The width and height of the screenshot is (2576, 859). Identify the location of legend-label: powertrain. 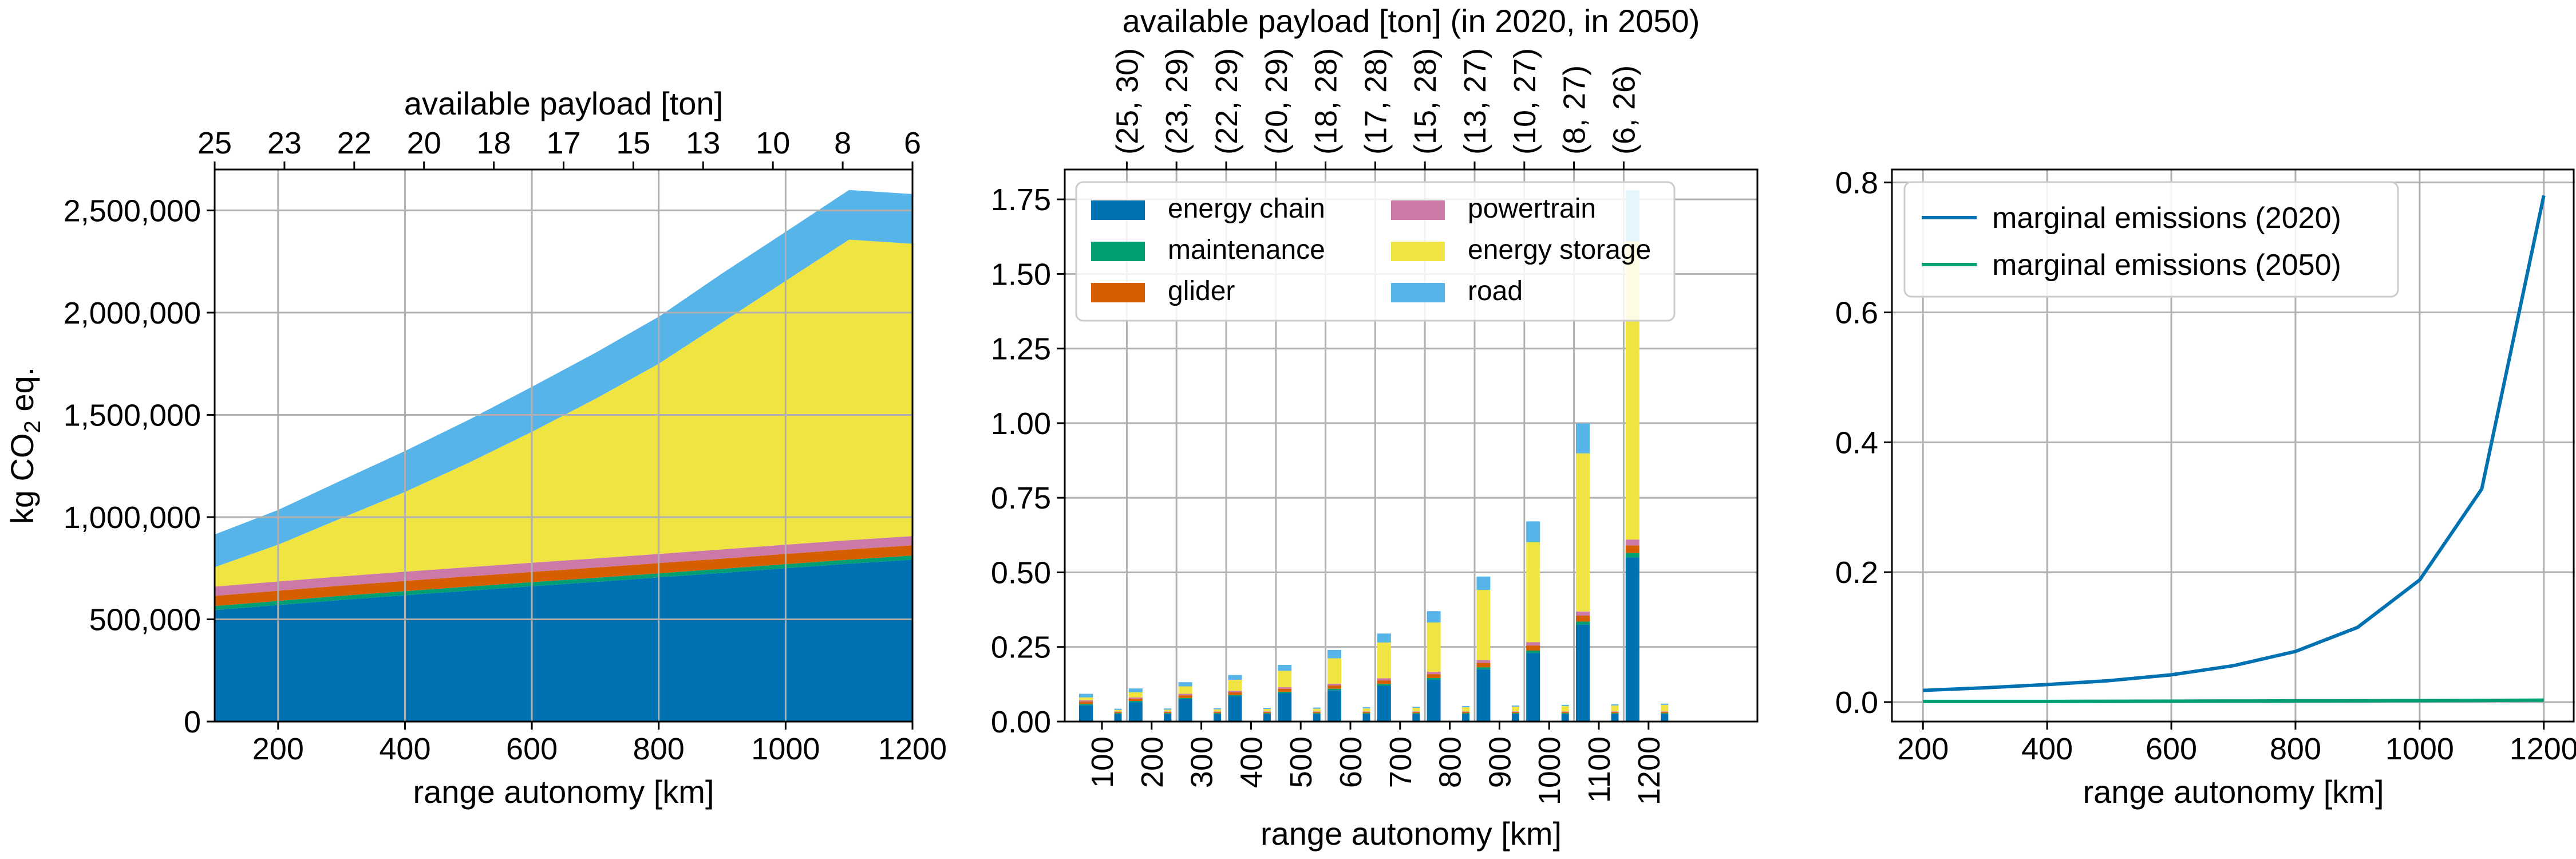
(1532, 209).